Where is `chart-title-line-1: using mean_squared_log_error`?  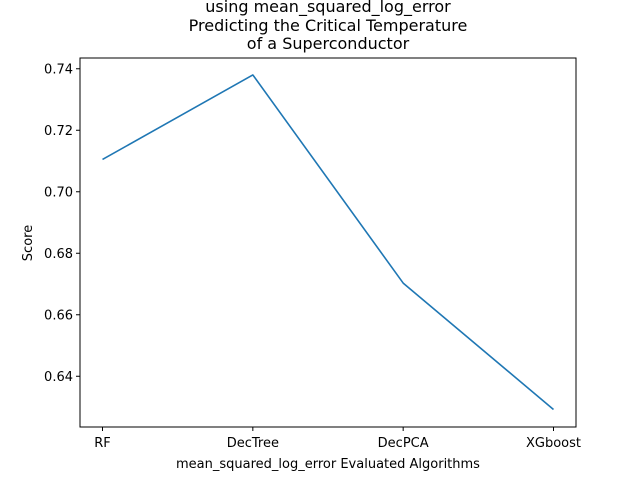
chart-title-line-1: using mean_squared_log_error is located at coordinates (328, 8).